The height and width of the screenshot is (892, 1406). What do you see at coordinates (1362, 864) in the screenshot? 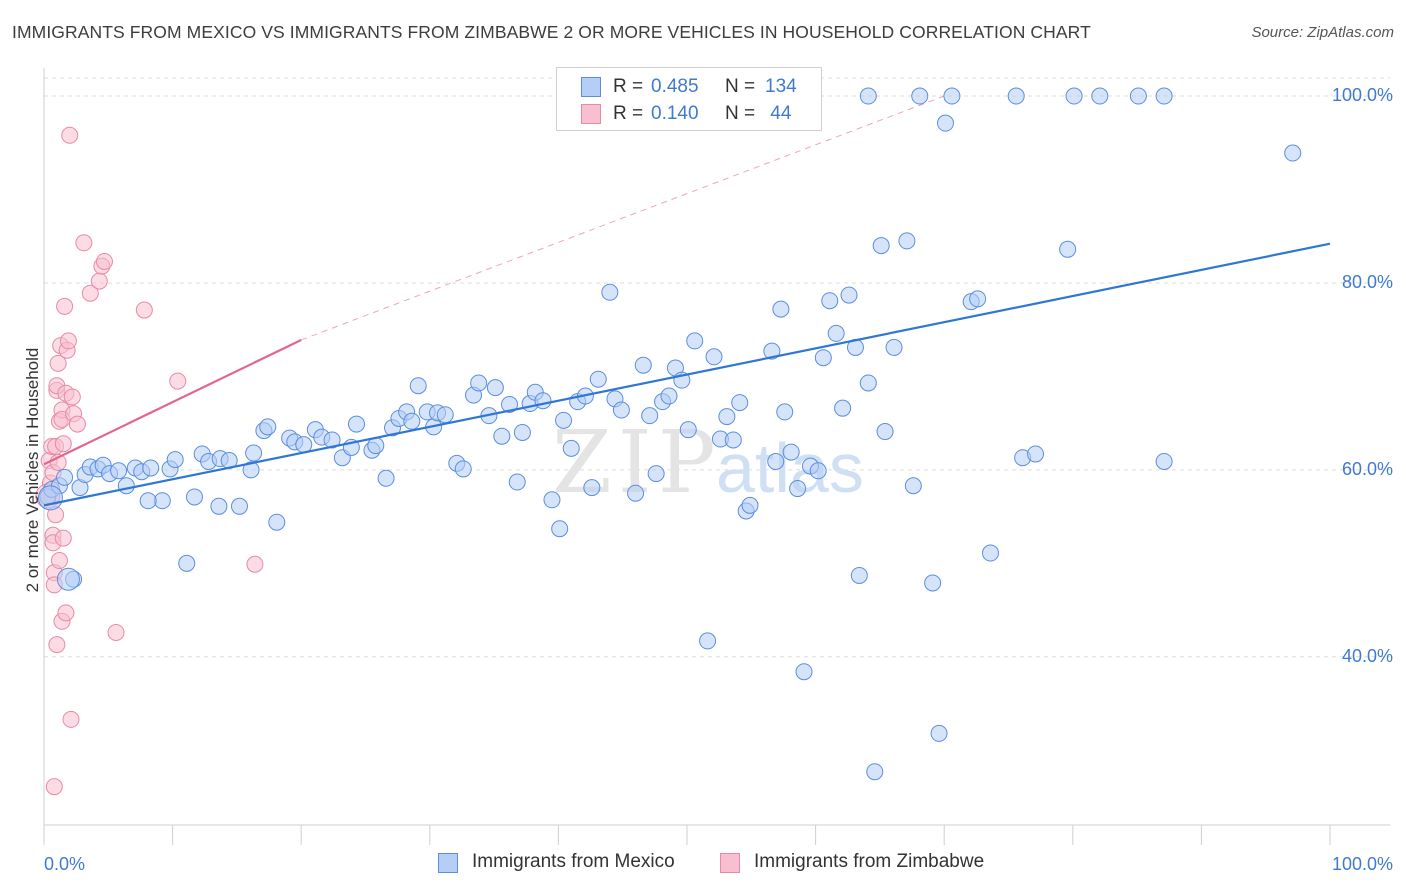
I see `x-tick-label-right: 100.0%` at bounding box center [1362, 864].